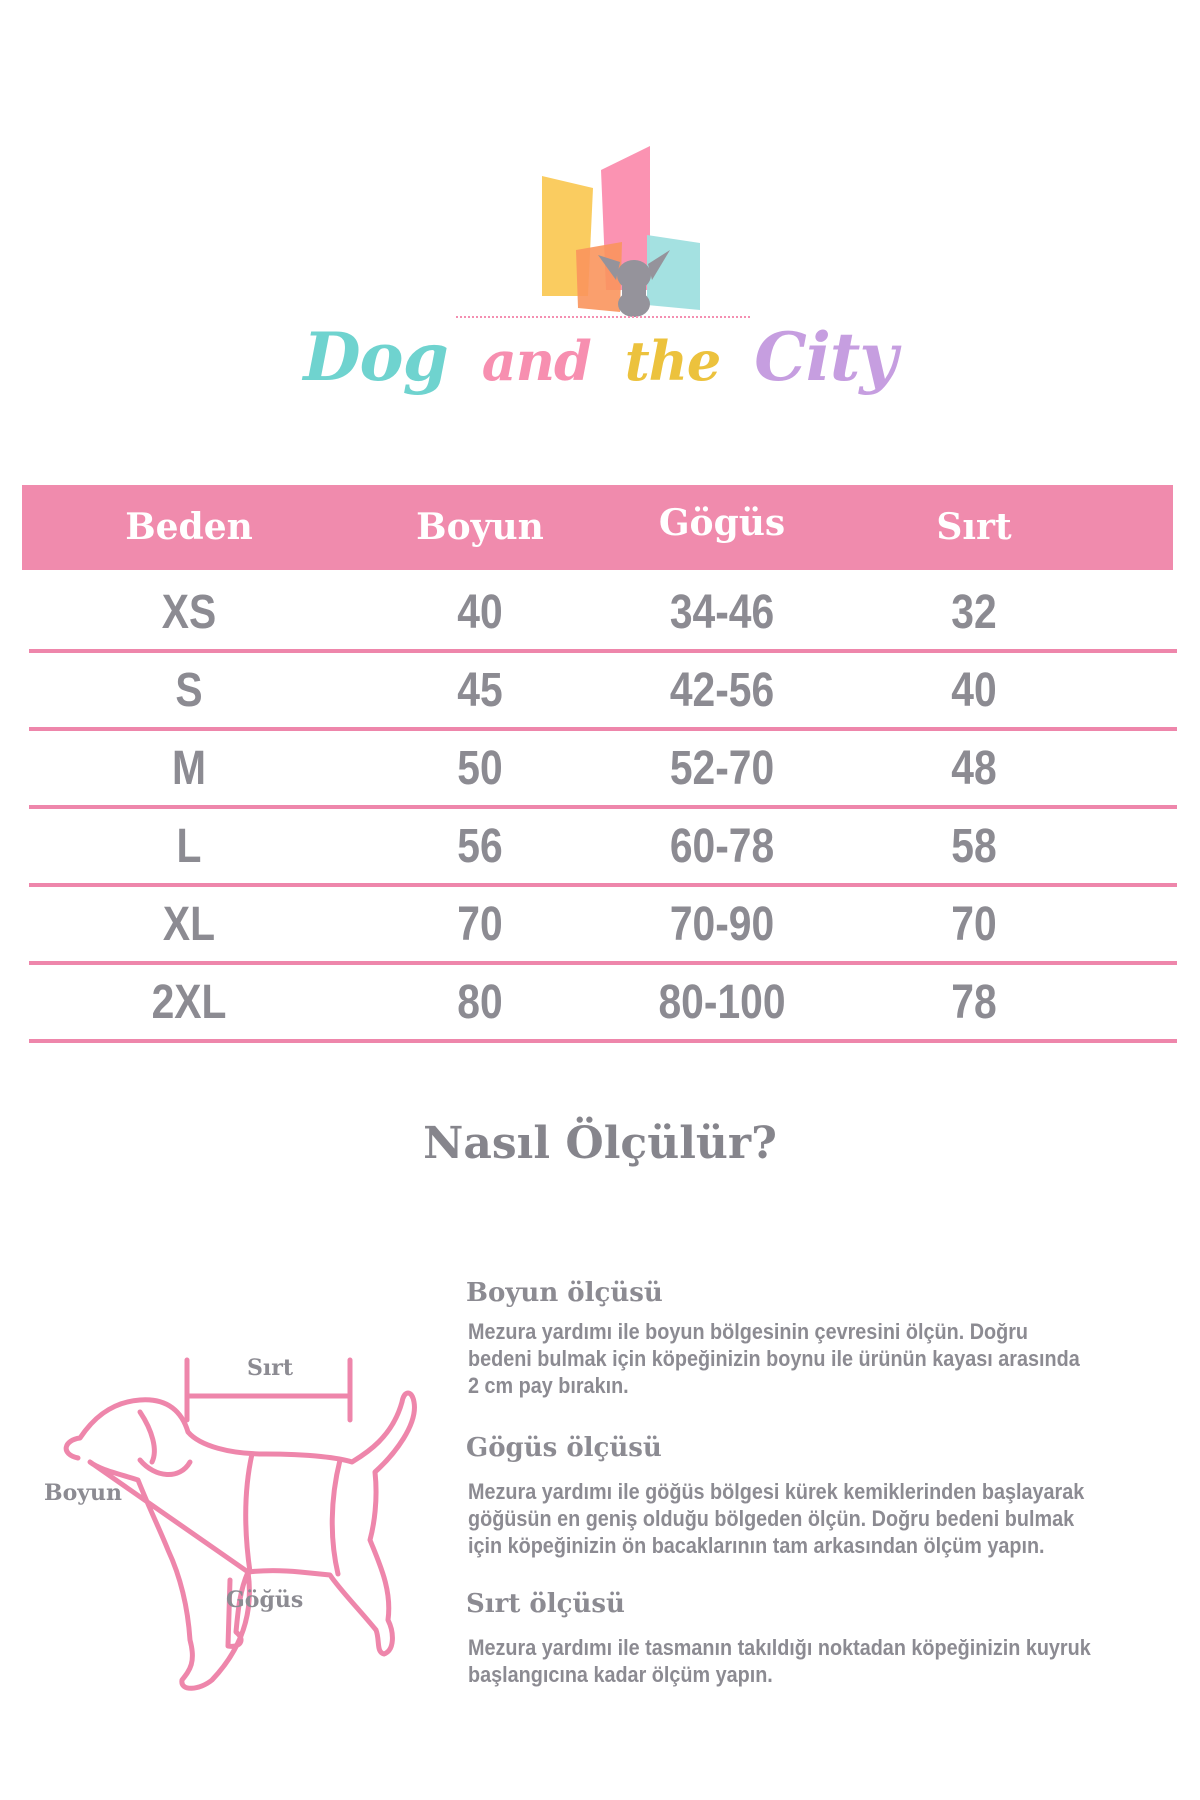 The height and width of the screenshot is (1800, 1200). I want to click on cell-sirt: 58, so click(974, 846).